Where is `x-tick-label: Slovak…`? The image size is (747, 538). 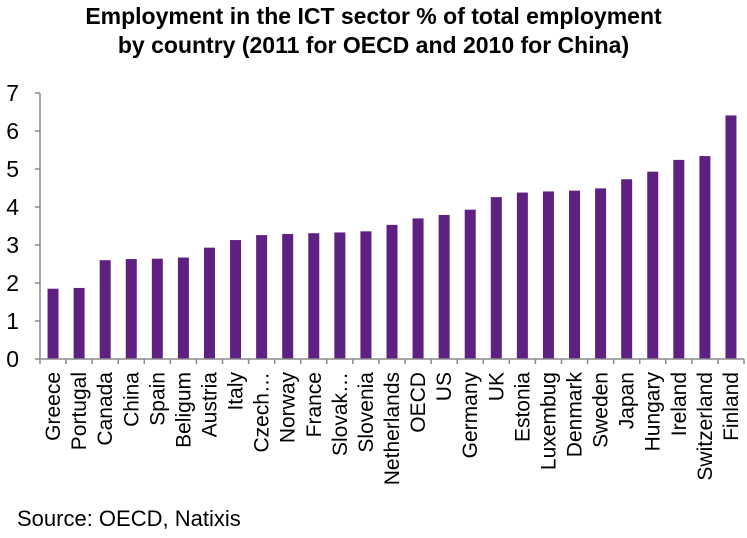
x-tick-label: Slovak… is located at coordinates (340, 414).